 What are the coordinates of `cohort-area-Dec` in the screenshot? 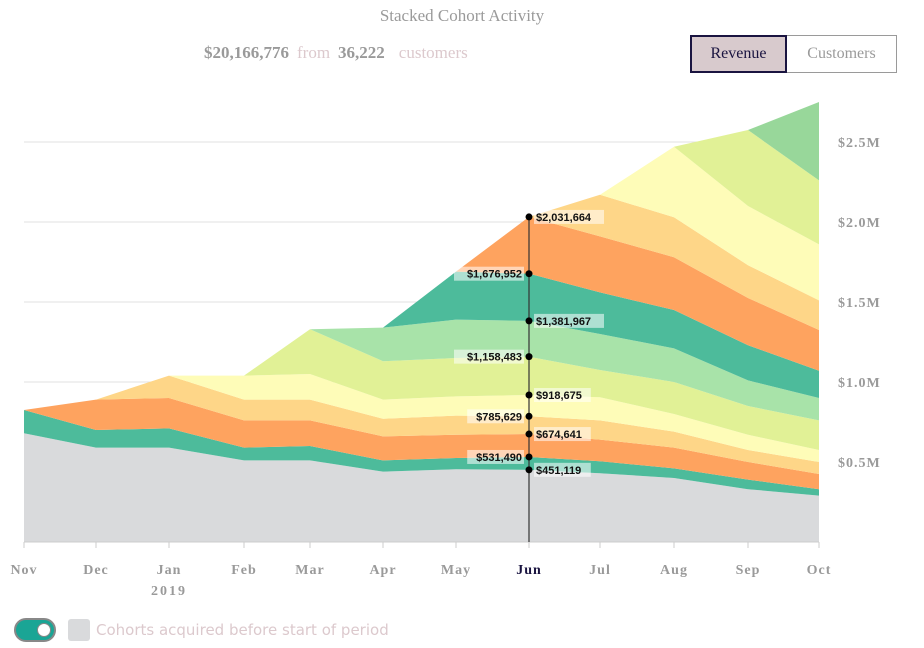 It's located at (421, 444).